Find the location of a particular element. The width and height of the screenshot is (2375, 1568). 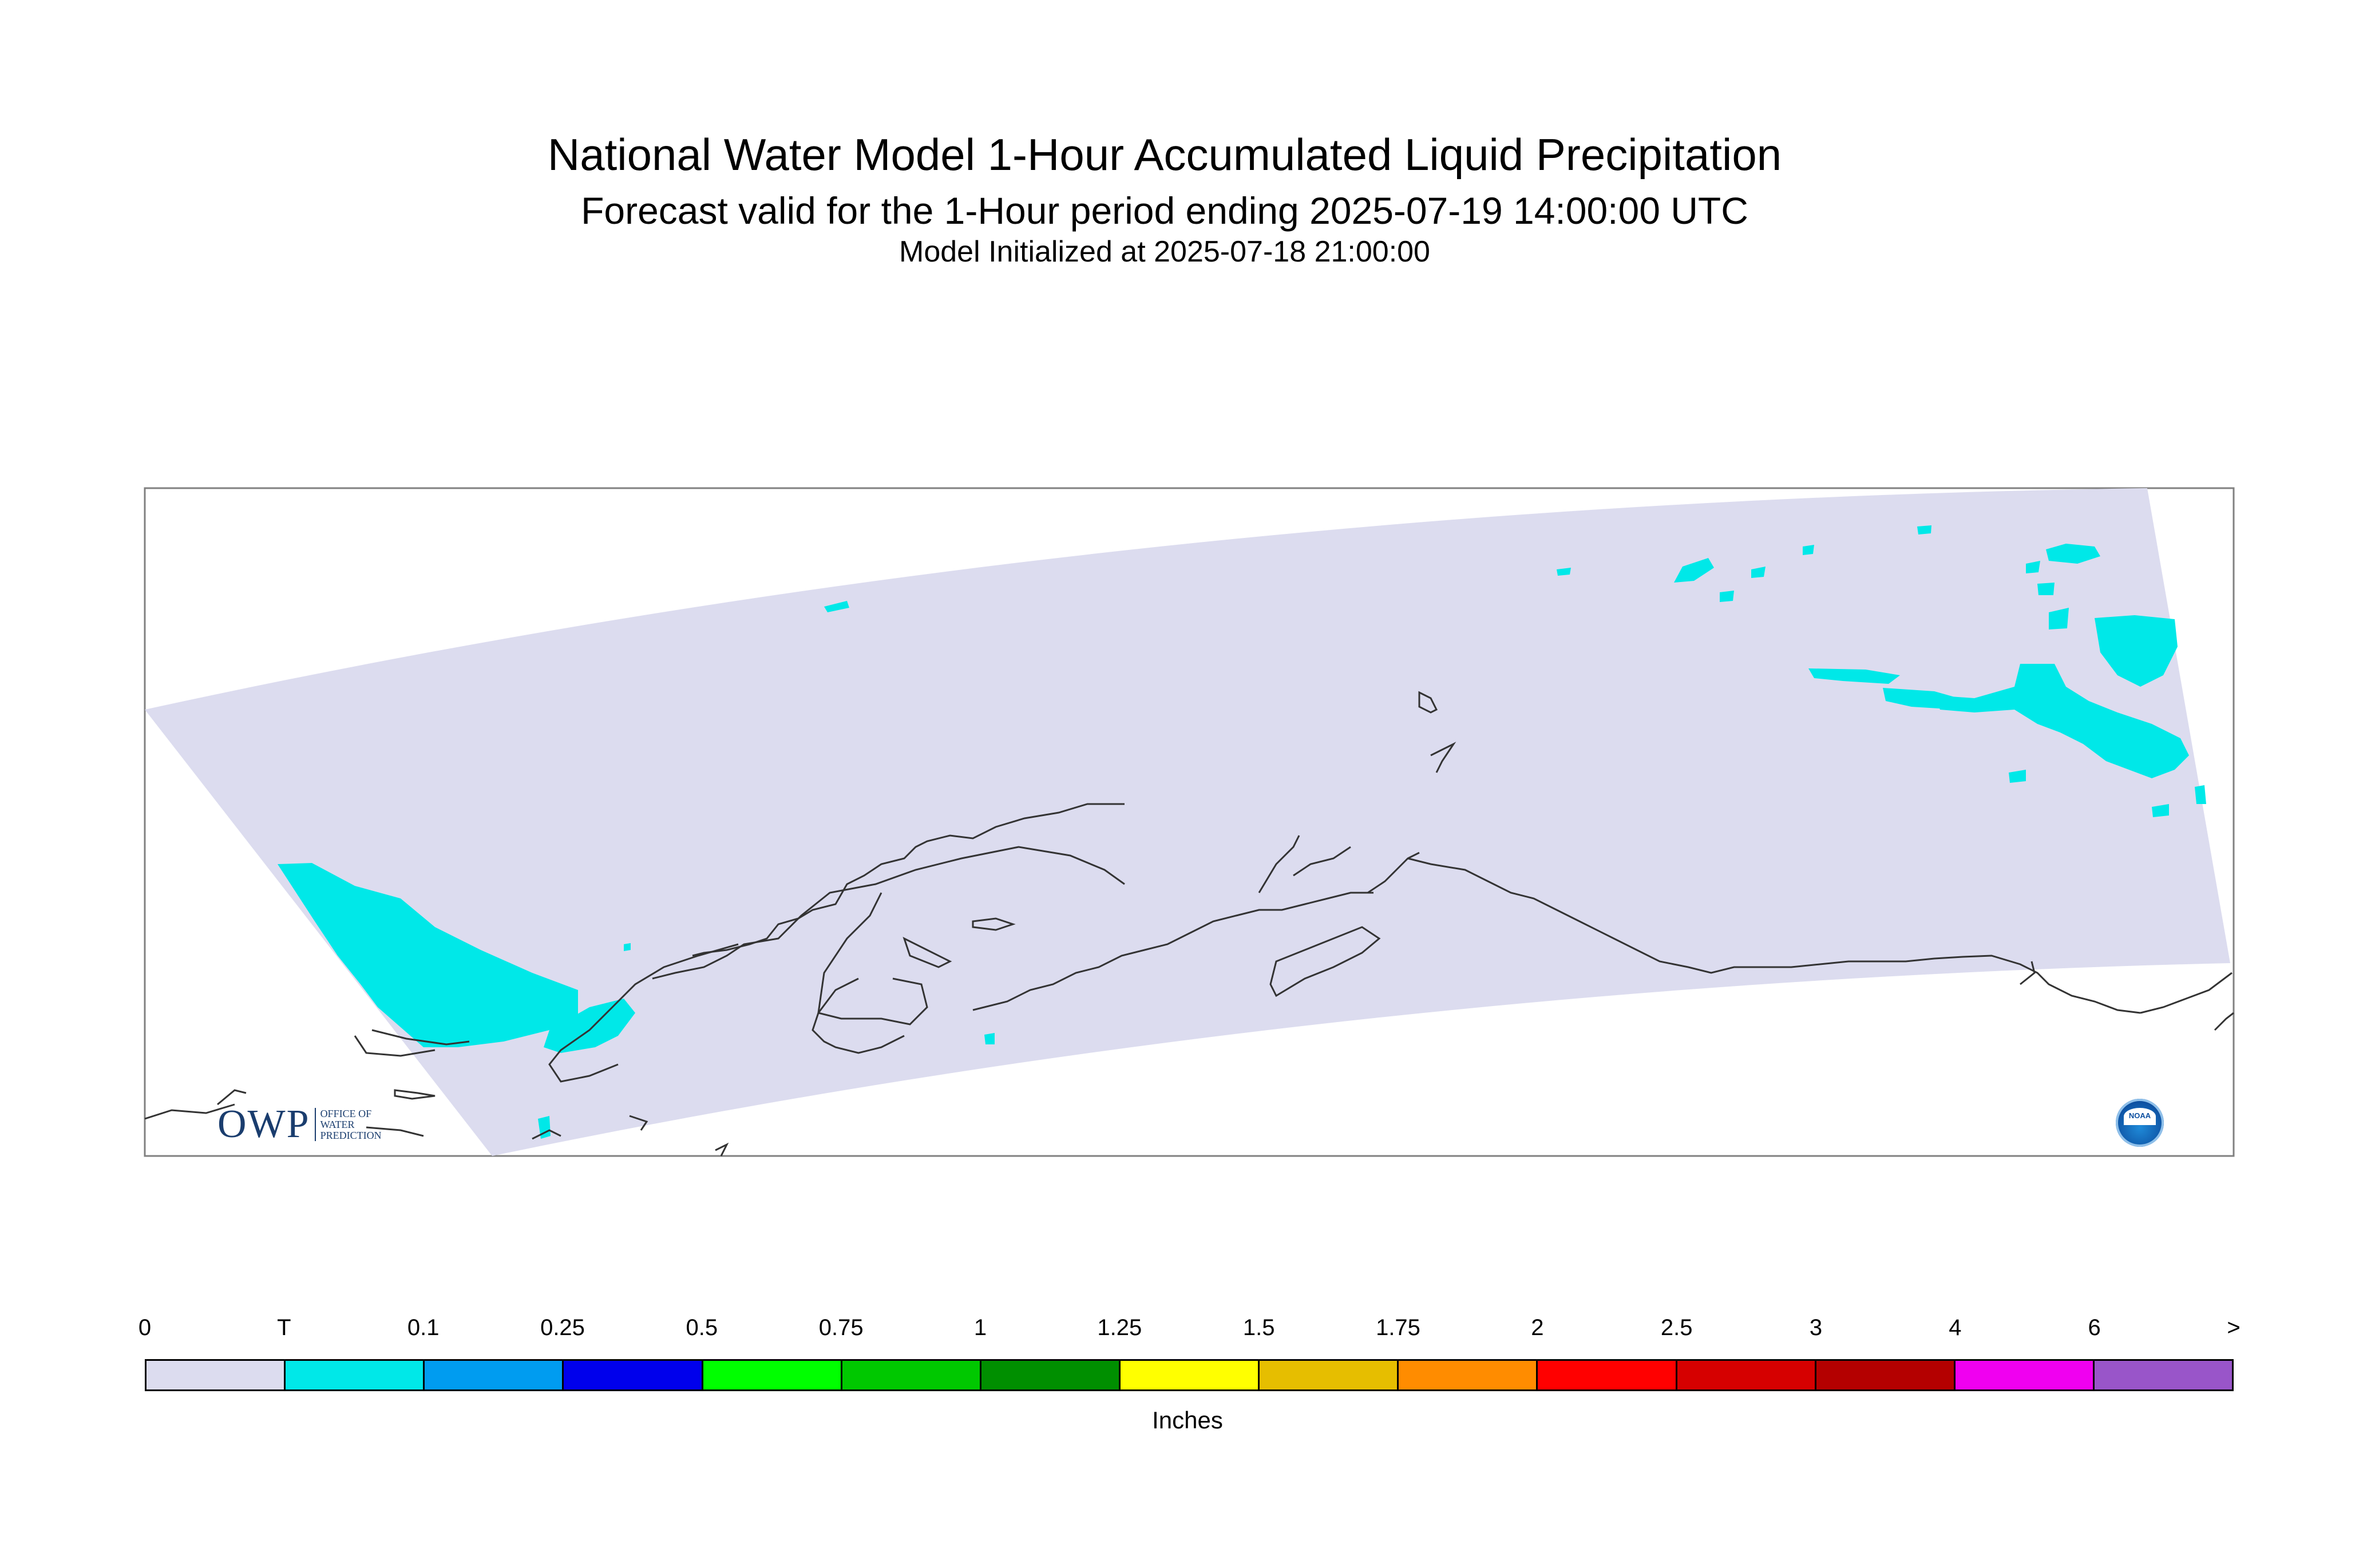

owp-logo-mark: OWP is located at coordinates (263, 1124).